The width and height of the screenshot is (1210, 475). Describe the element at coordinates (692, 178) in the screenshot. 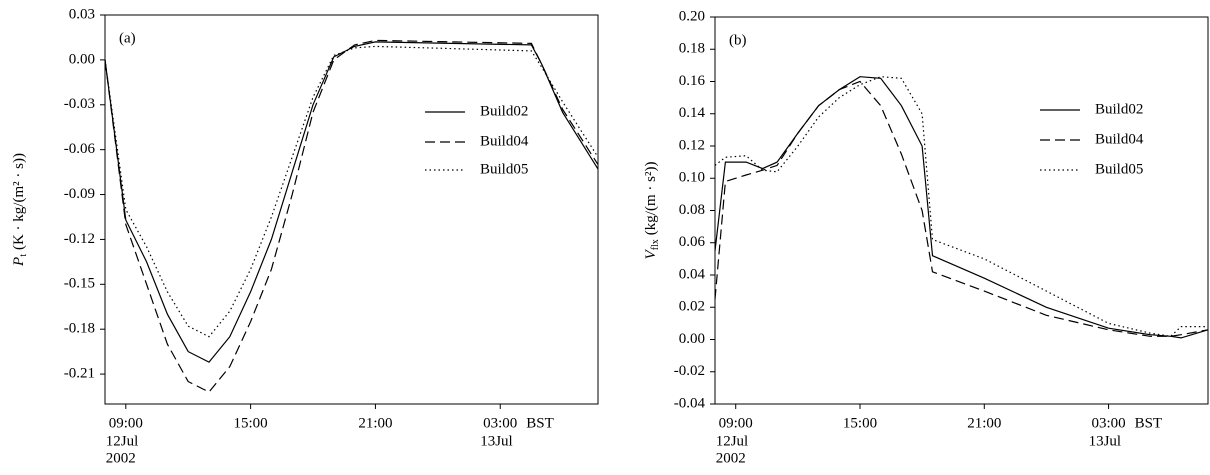

I see `y-tick-label: 0.10` at that location.